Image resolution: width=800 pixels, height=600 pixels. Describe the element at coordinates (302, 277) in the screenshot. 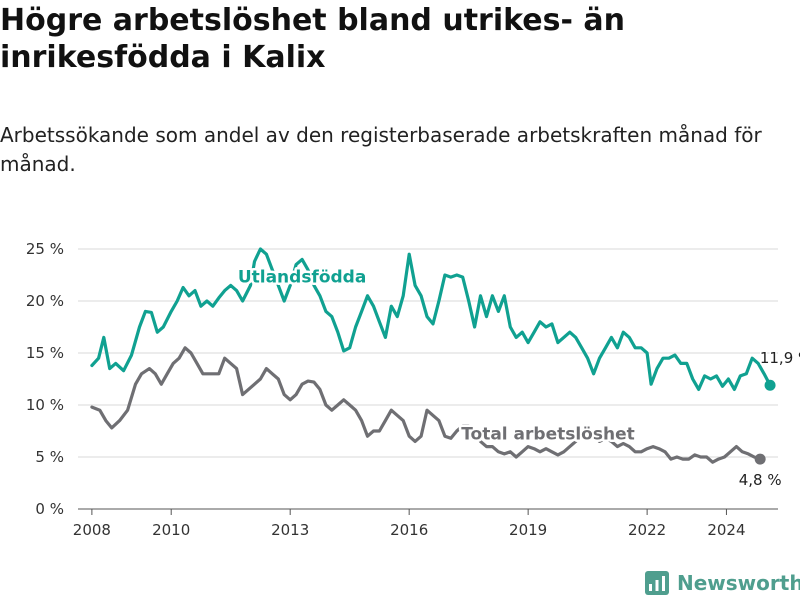

I see `series-label-utlandsfodda: Utlandsfödda` at that location.